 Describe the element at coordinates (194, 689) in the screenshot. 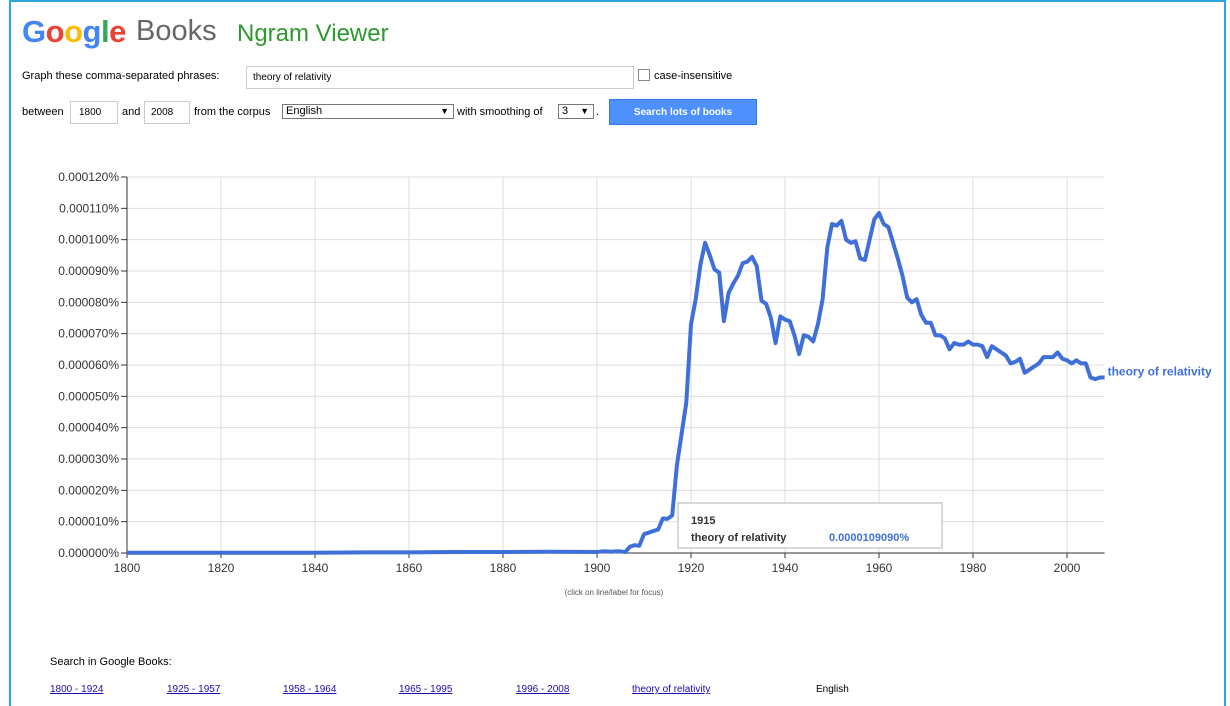

I see `search-link: 1925 - 1957` at that location.